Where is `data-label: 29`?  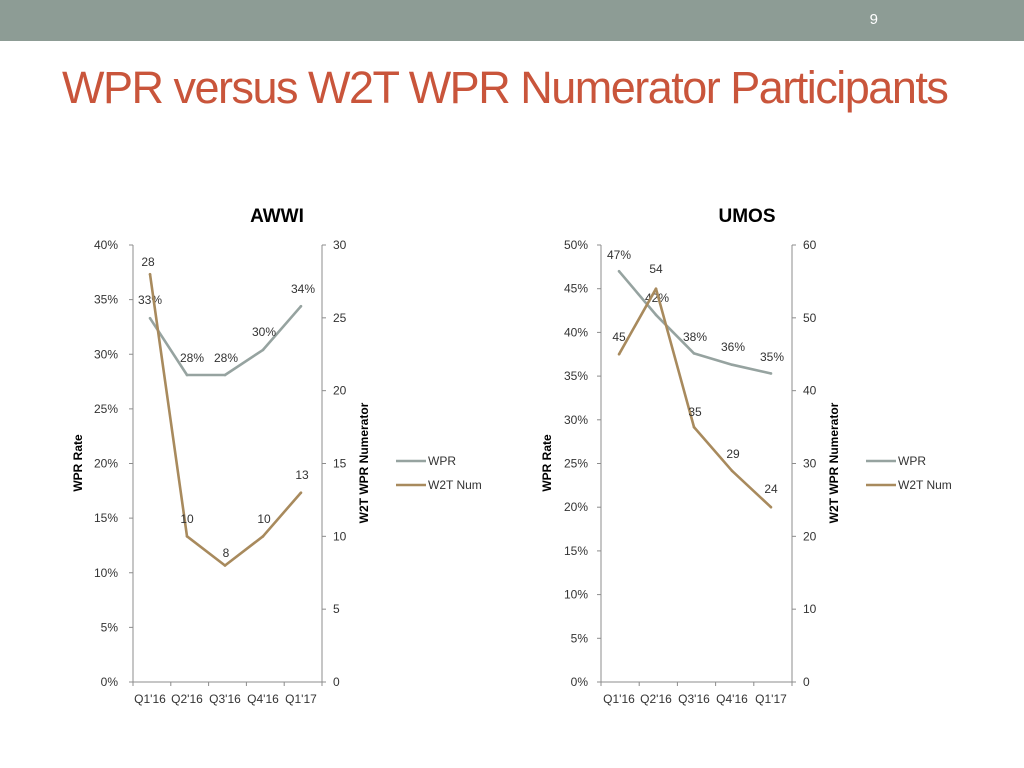 data-label: 29 is located at coordinates (733, 454).